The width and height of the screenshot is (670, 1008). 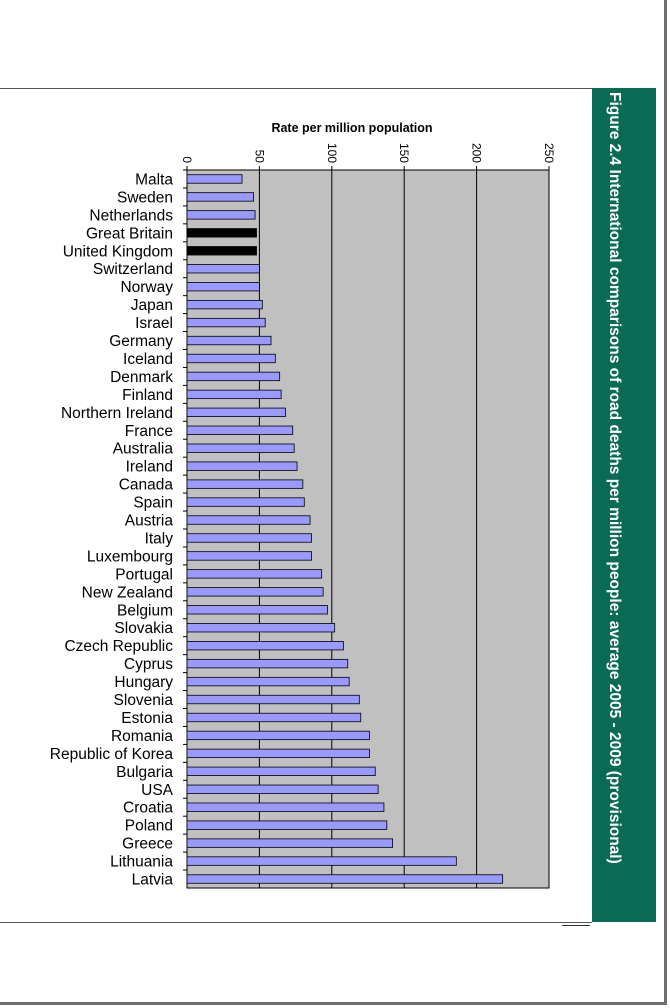 I want to click on category-label: Malta, so click(x=154, y=179).